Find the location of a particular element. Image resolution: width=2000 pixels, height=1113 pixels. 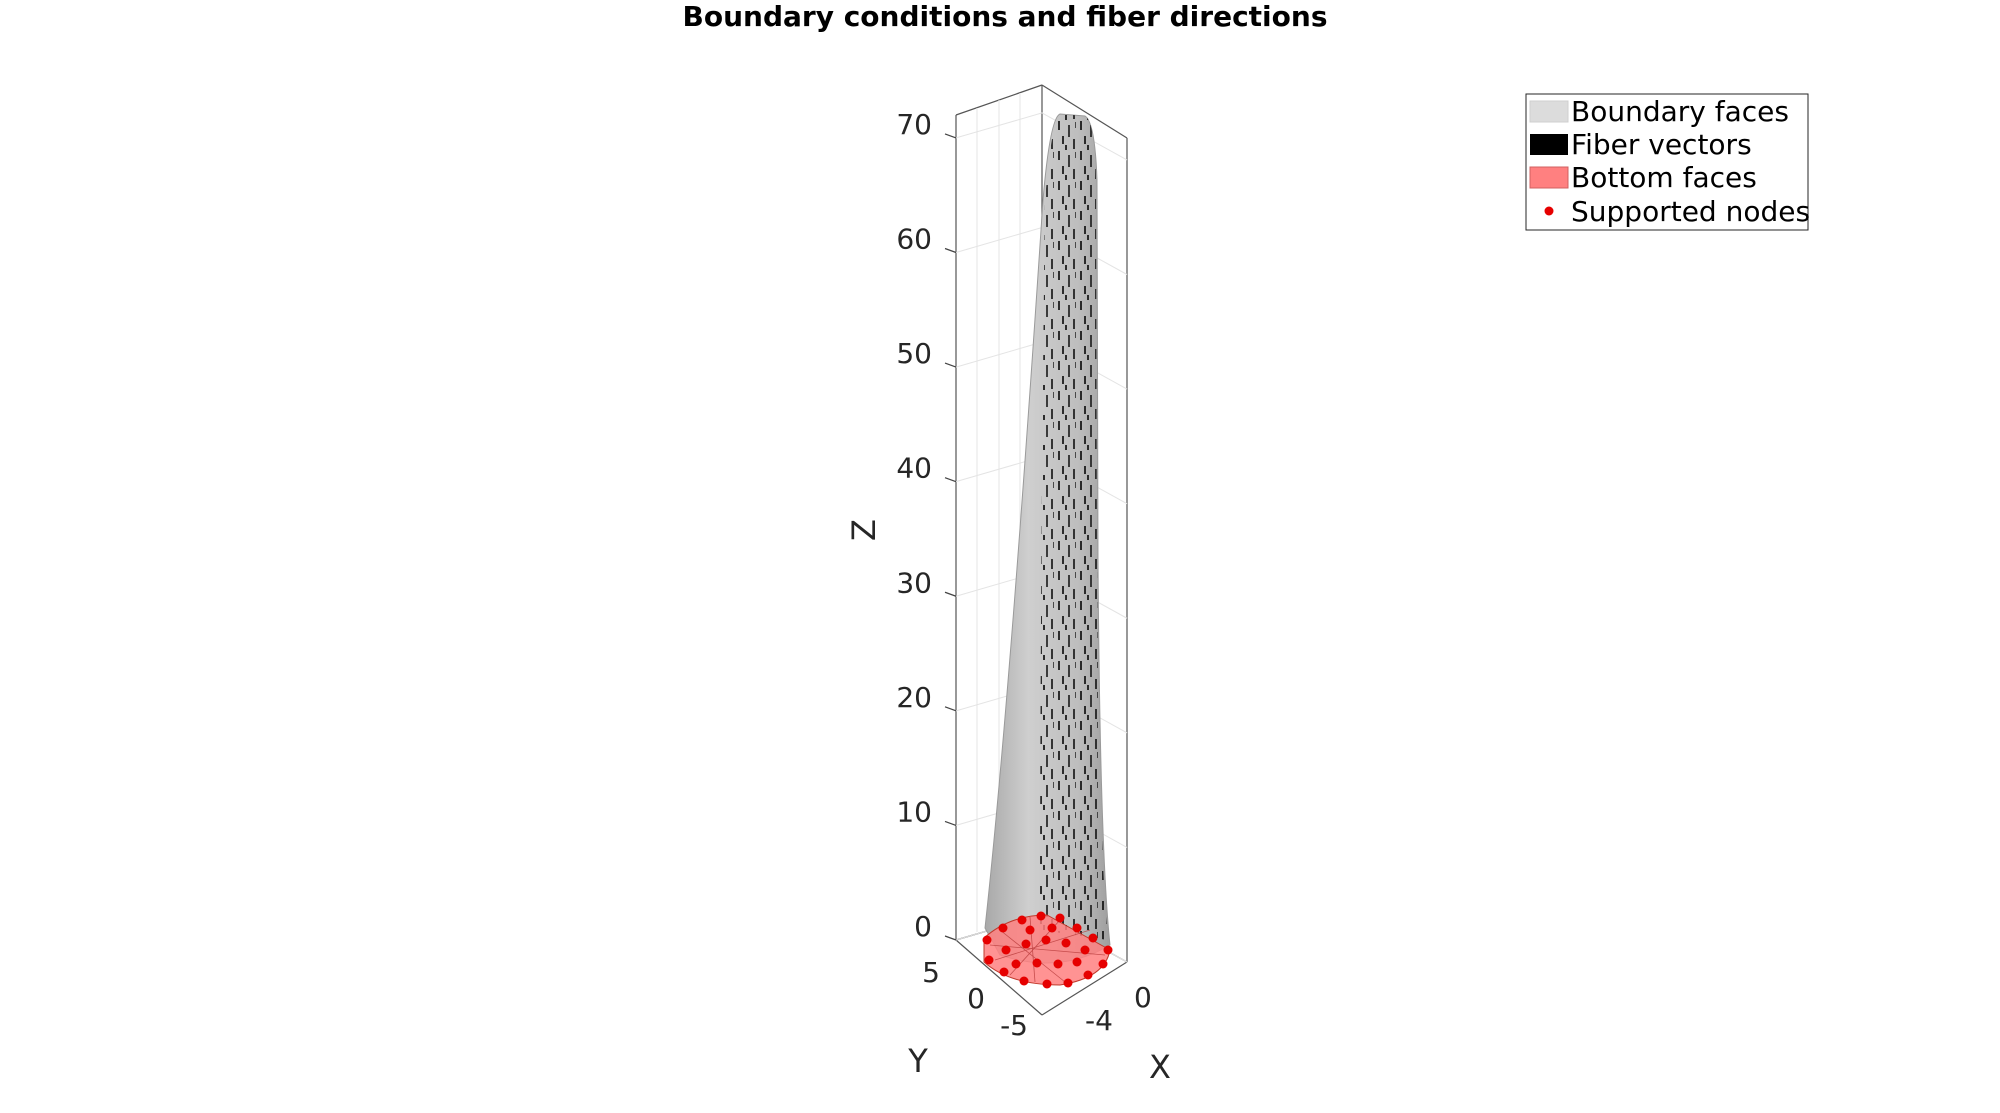

legend-label: Bottom faces is located at coordinates (1664, 177).